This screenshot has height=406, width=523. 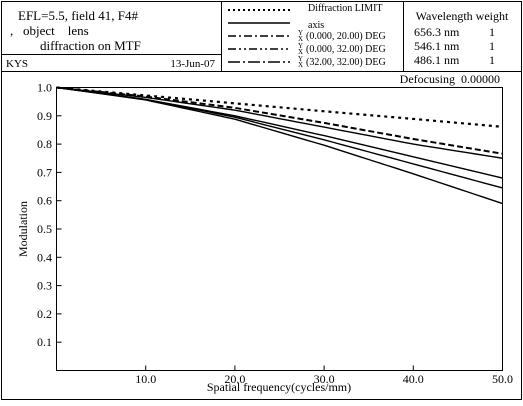 I want to click on legend-sub-a-5: Y, so click(x=300, y=59).